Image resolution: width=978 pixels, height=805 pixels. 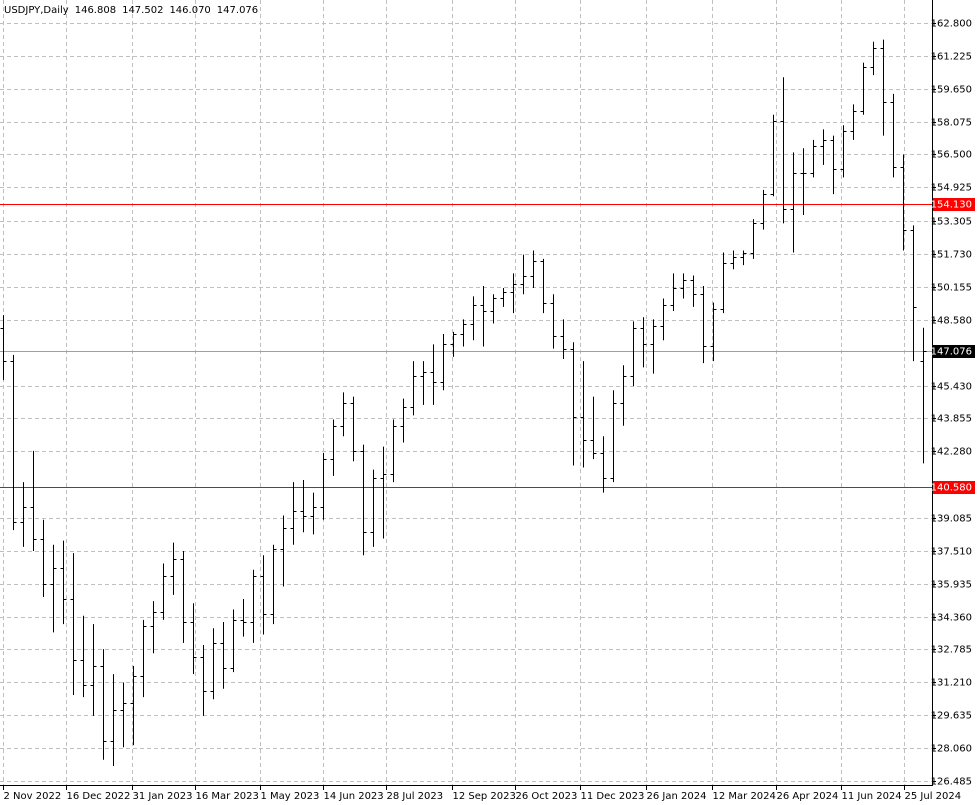 I want to click on y-tick-label: 132.785, so click(x=951, y=650).